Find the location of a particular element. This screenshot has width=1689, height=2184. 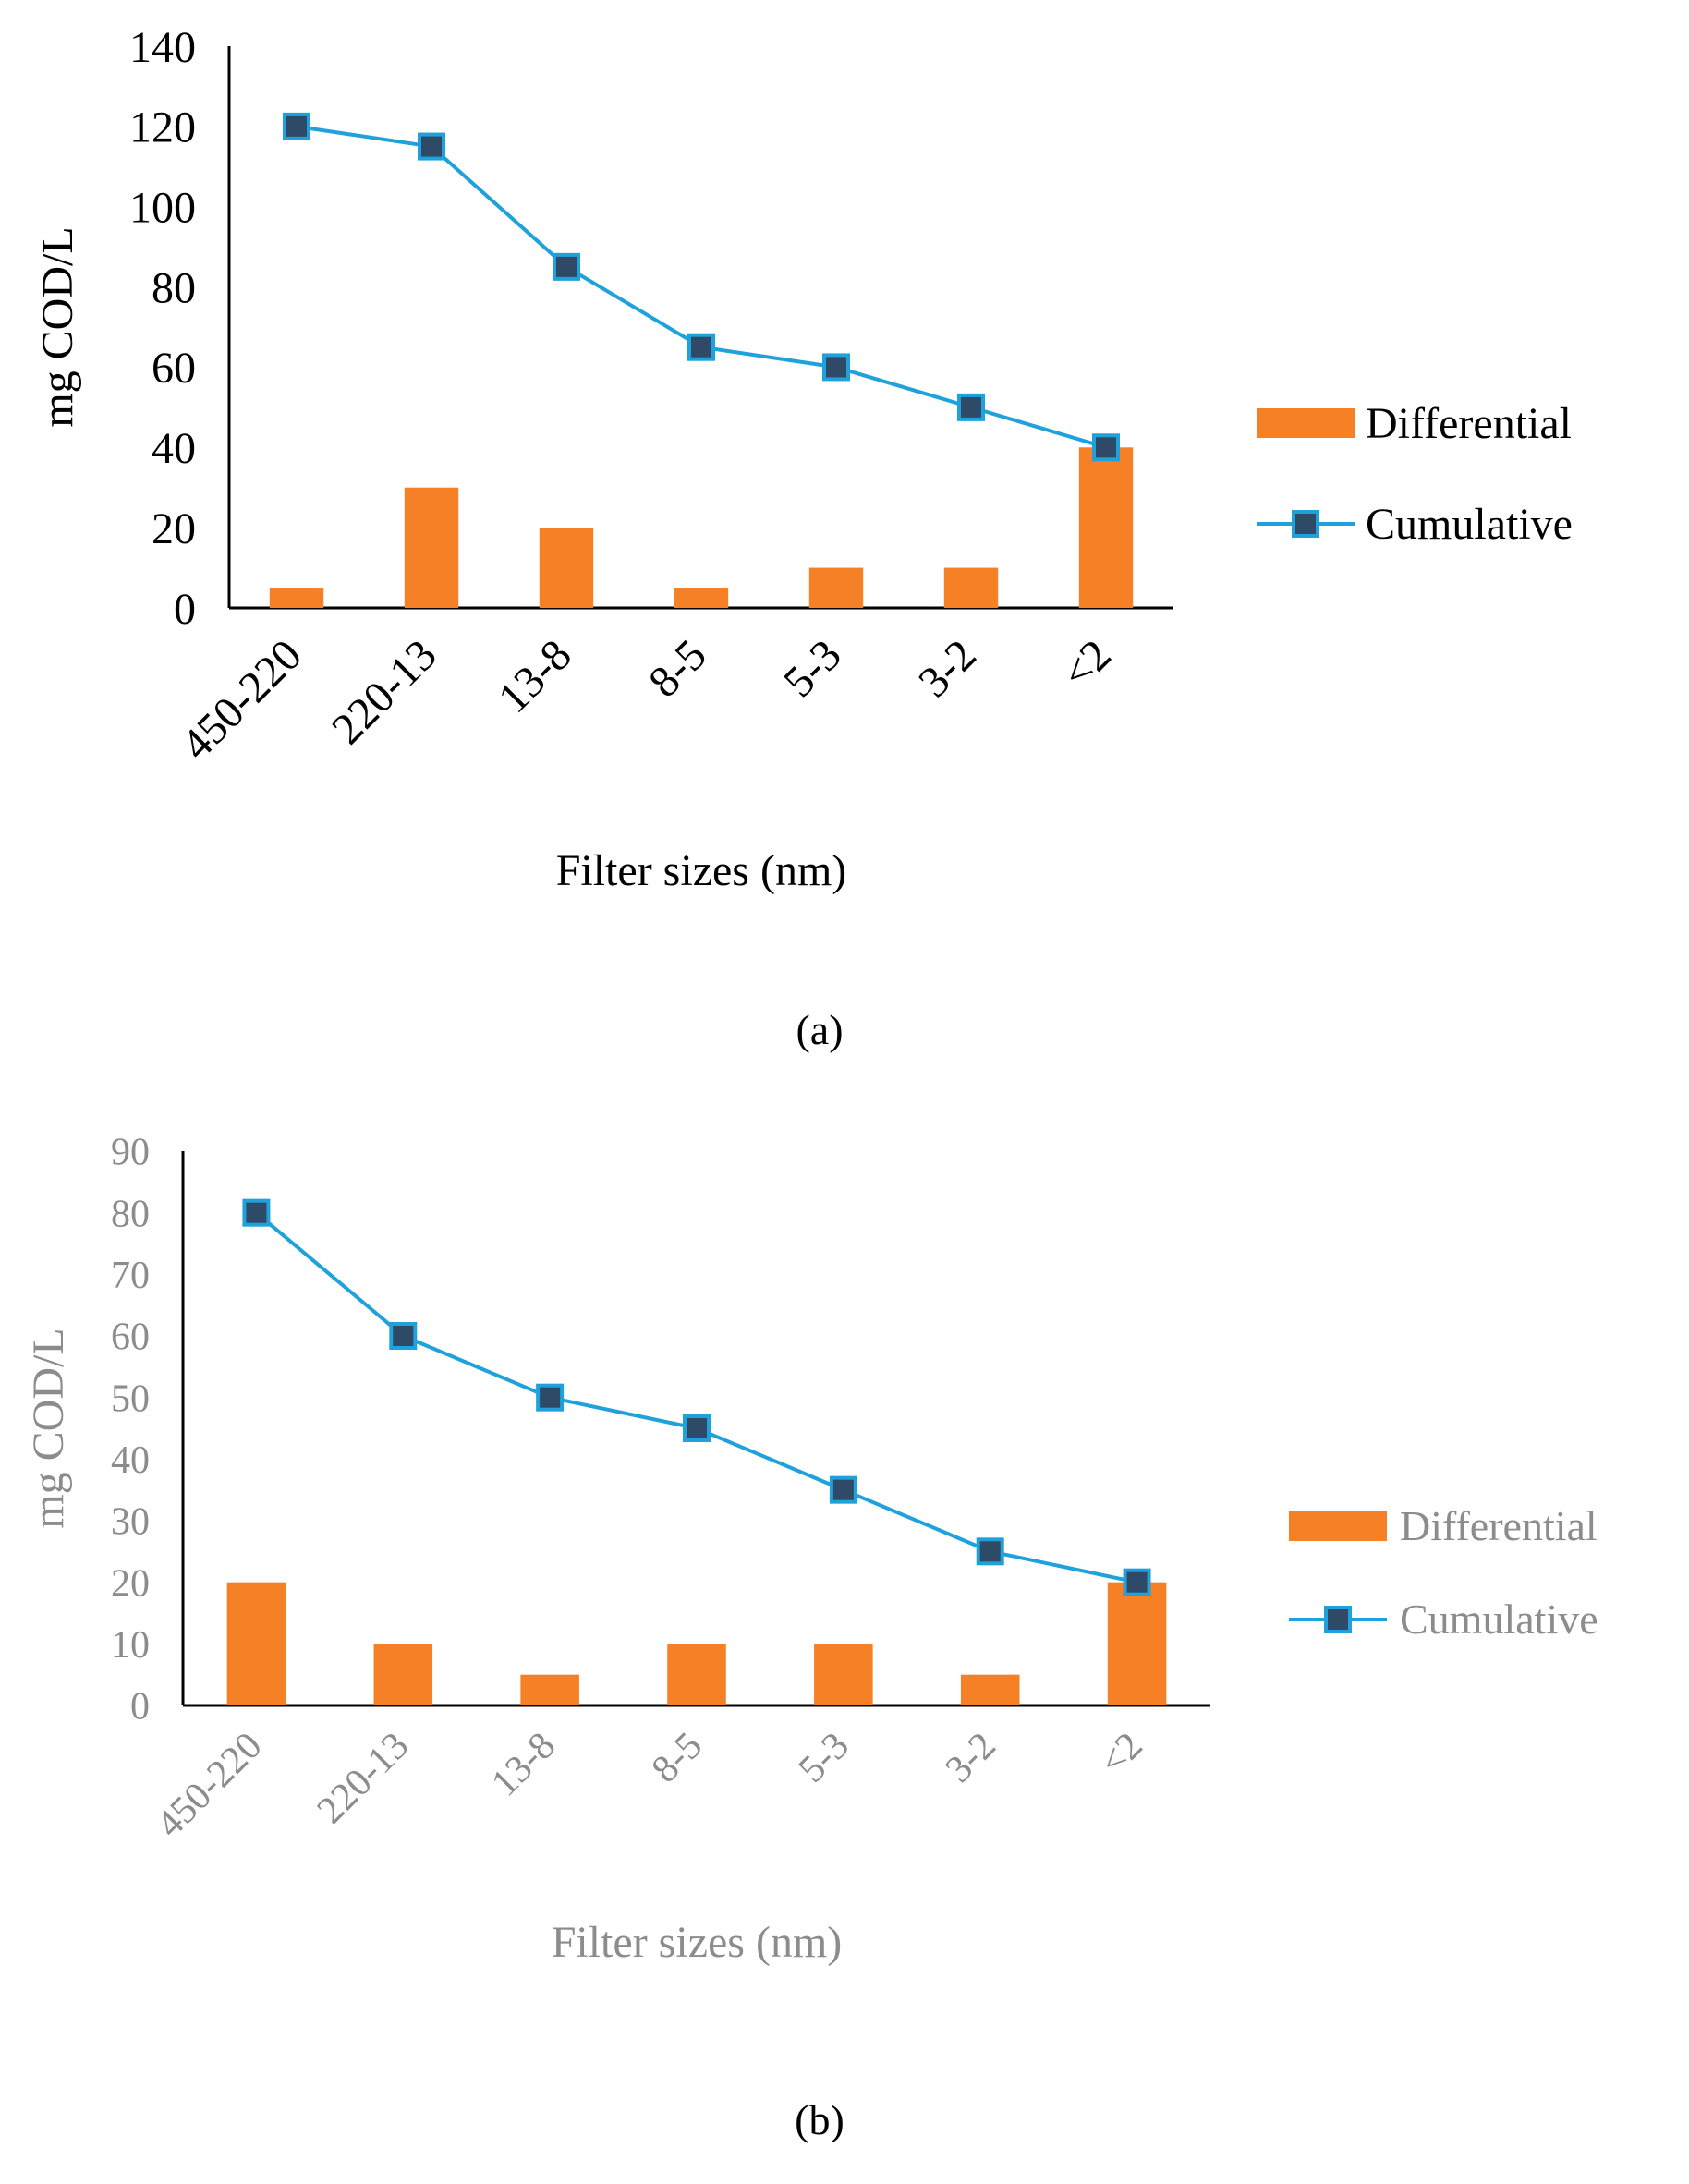

y-tick-label: 140 is located at coordinates (162, 47).